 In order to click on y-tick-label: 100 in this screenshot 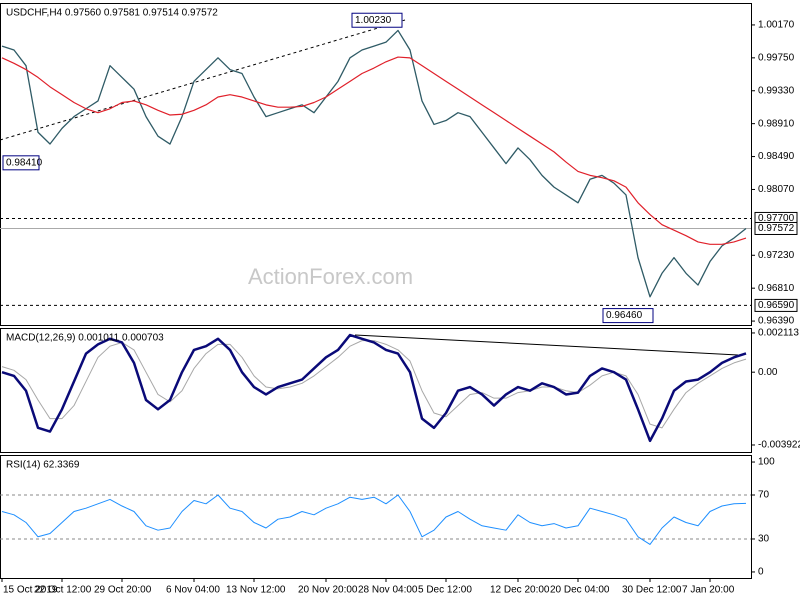, I will do `click(766, 462)`.